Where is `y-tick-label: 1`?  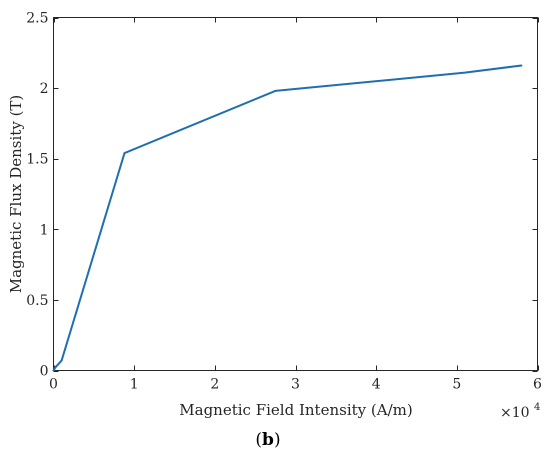
y-tick-label: 1 is located at coordinates (44, 230).